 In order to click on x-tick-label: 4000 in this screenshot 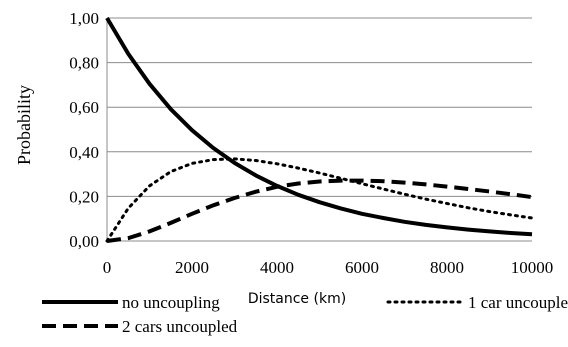, I will do `click(277, 267)`.